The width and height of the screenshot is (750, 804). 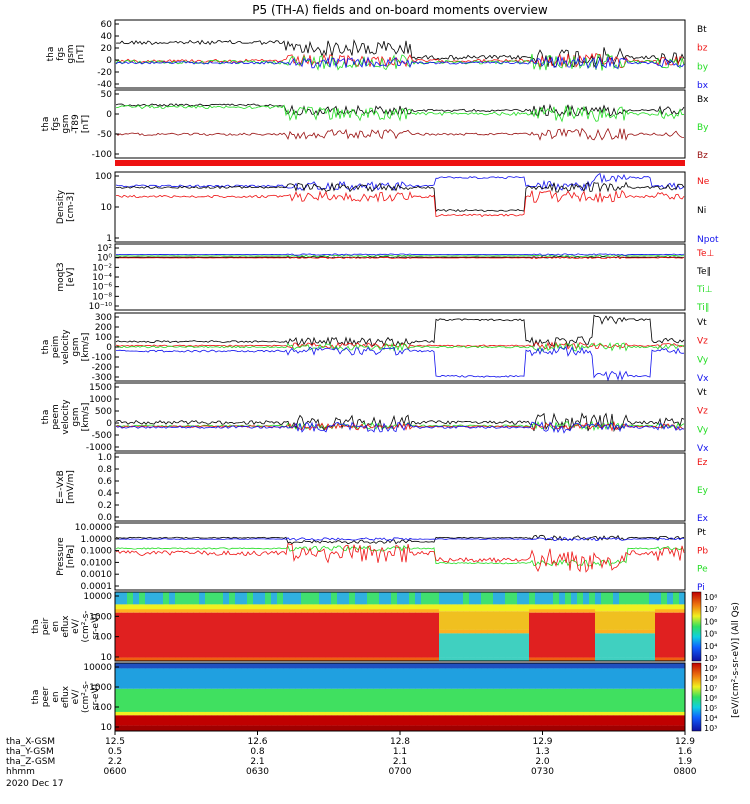 What do you see at coordinates (708, 240) in the screenshot?
I see `legend-entry: Npot` at bounding box center [708, 240].